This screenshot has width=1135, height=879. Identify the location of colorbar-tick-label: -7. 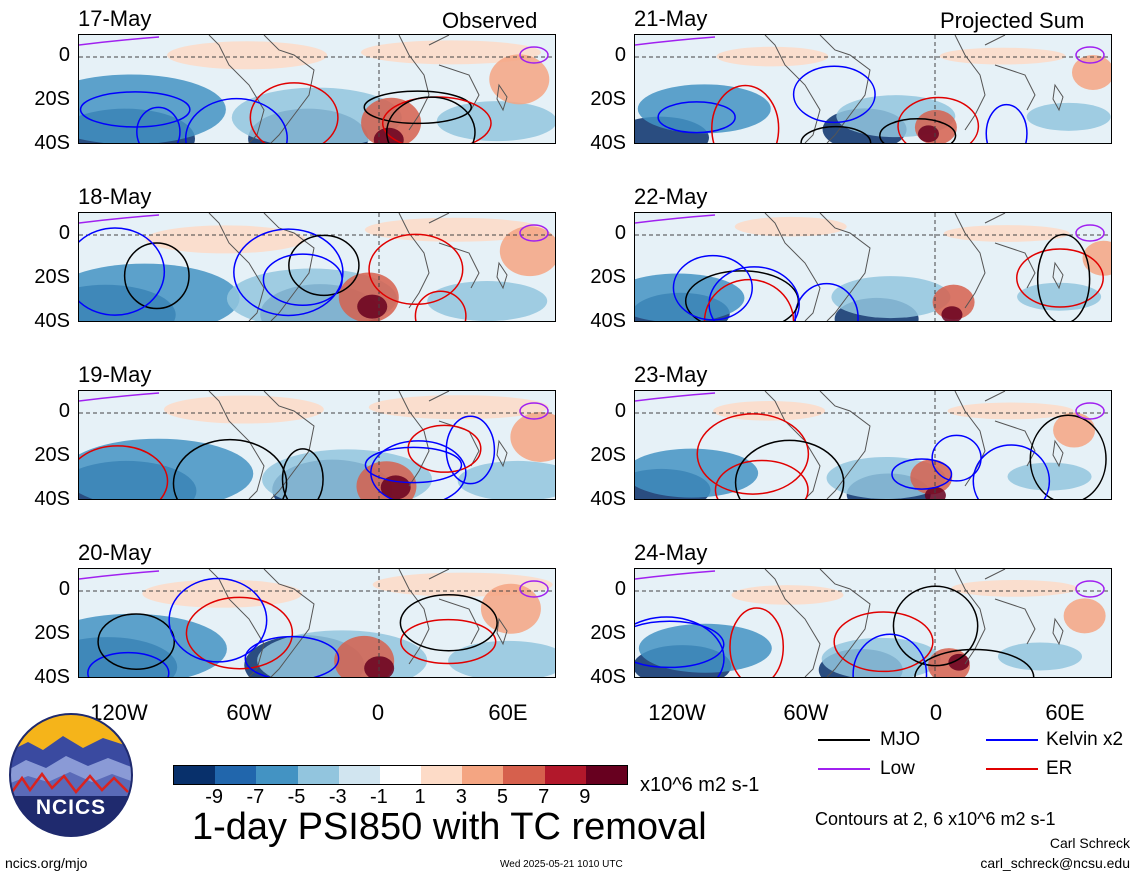
(255, 797).